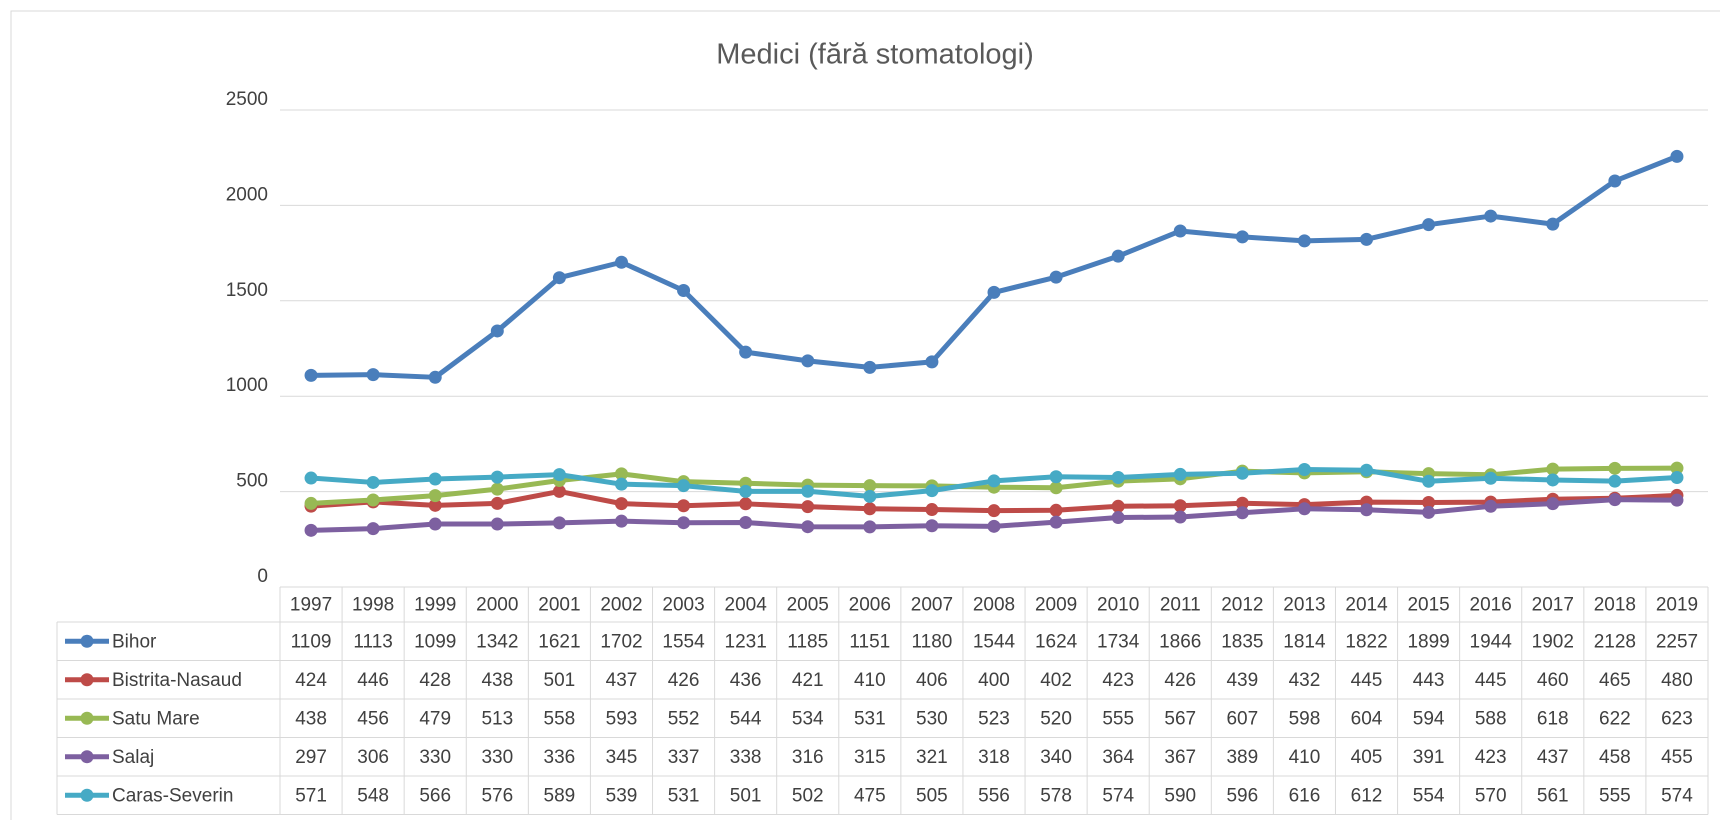 The width and height of the screenshot is (1720, 825). What do you see at coordinates (870, 757) in the screenshot?
I see `table-value: 315` at bounding box center [870, 757].